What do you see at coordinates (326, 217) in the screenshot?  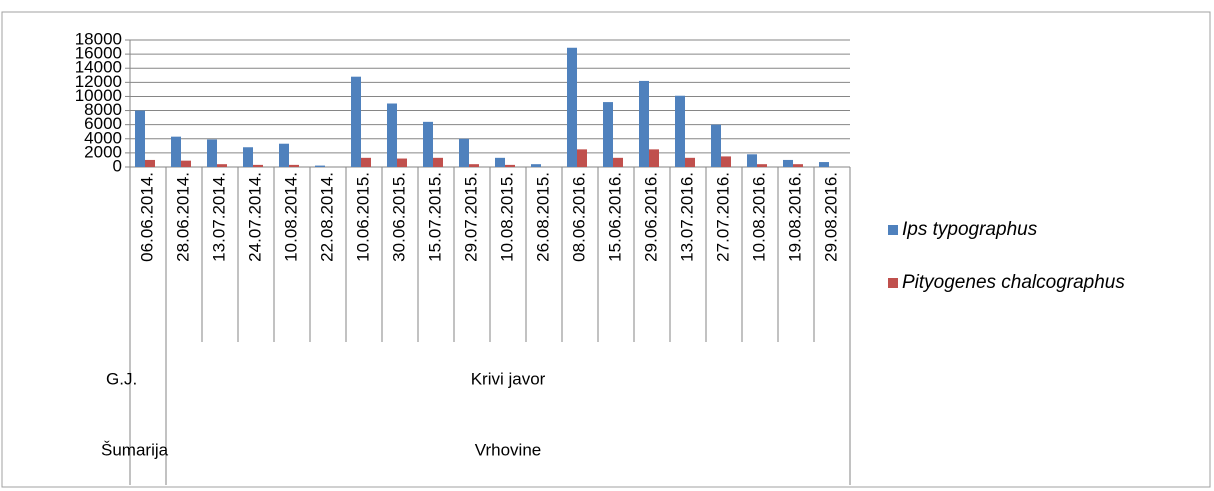 I see `x-tick-label: 22.08.2014.` at bounding box center [326, 217].